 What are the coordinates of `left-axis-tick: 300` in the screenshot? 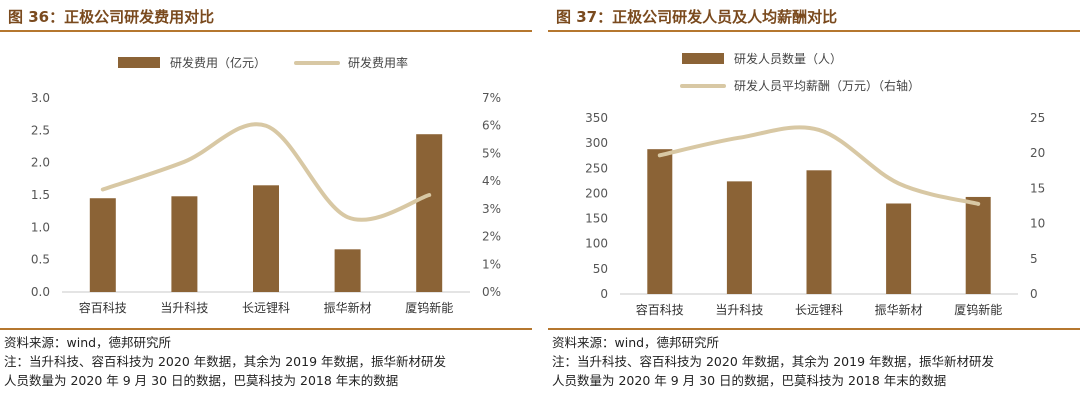 It's located at (596, 143).